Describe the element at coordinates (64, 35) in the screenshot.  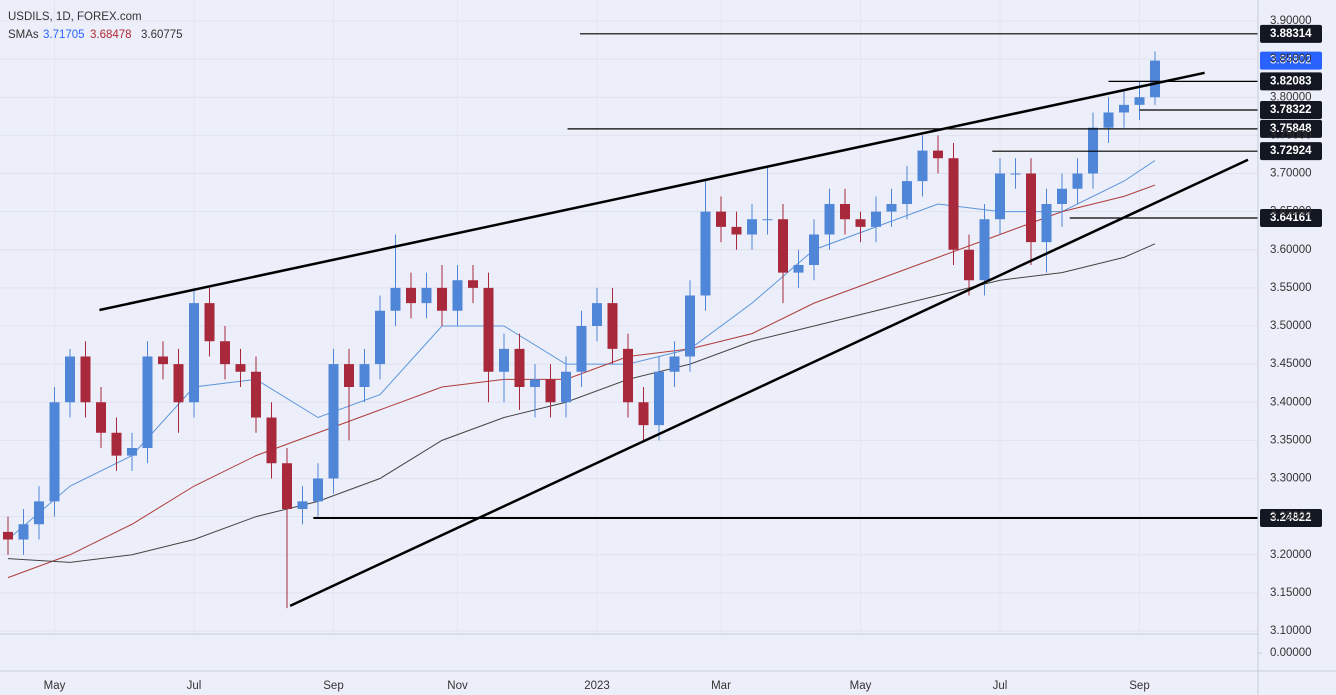
I see `sma-value: 3.71705` at that location.